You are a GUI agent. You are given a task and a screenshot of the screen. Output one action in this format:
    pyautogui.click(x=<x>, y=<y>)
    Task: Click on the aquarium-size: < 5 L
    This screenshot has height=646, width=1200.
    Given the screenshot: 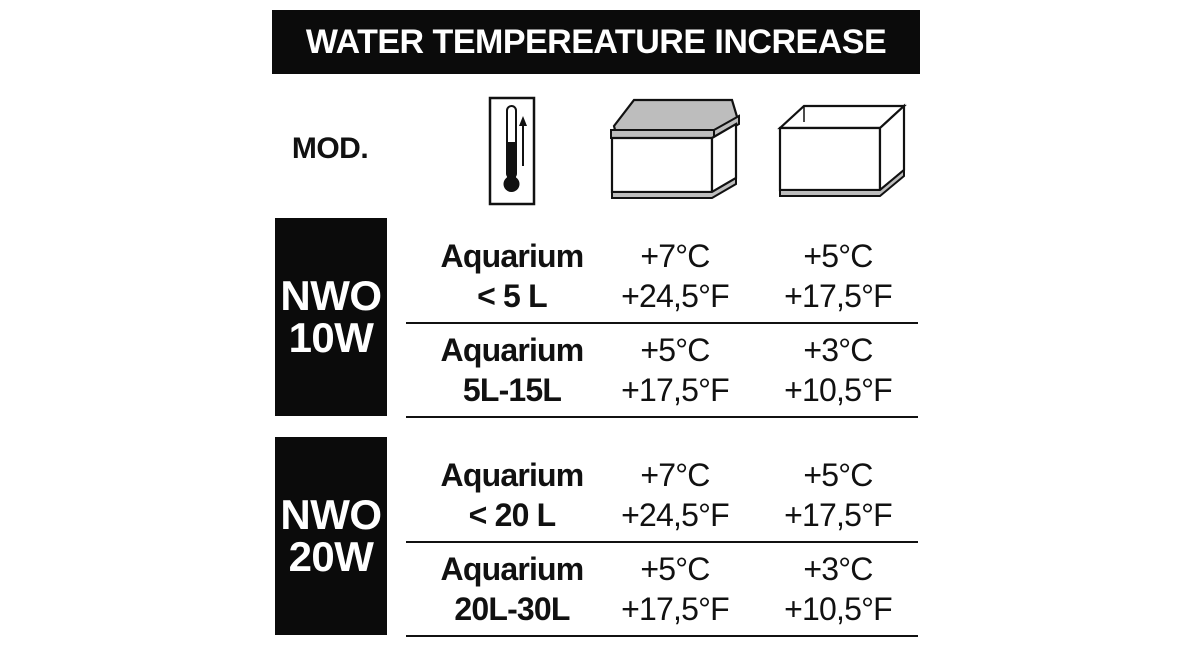 What is the action you would take?
    pyautogui.click(x=512, y=296)
    